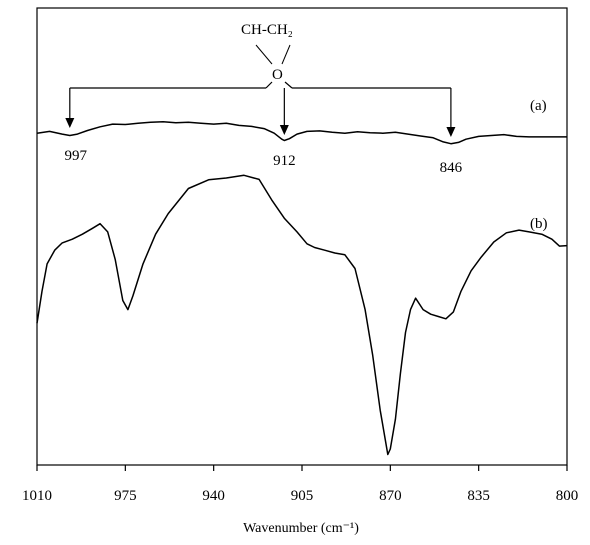 The image size is (590, 545). What do you see at coordinates (538, 106) in the screenshot?
I see `series-a-label: (a)` at bounding box center [538, 106].